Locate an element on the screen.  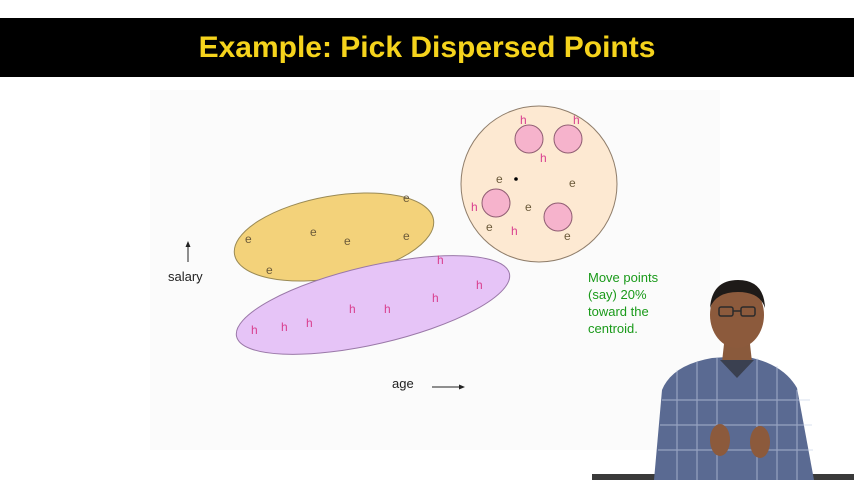
slide-title: Example: Pick Dispersed Points is located at coordinates (427, 47).